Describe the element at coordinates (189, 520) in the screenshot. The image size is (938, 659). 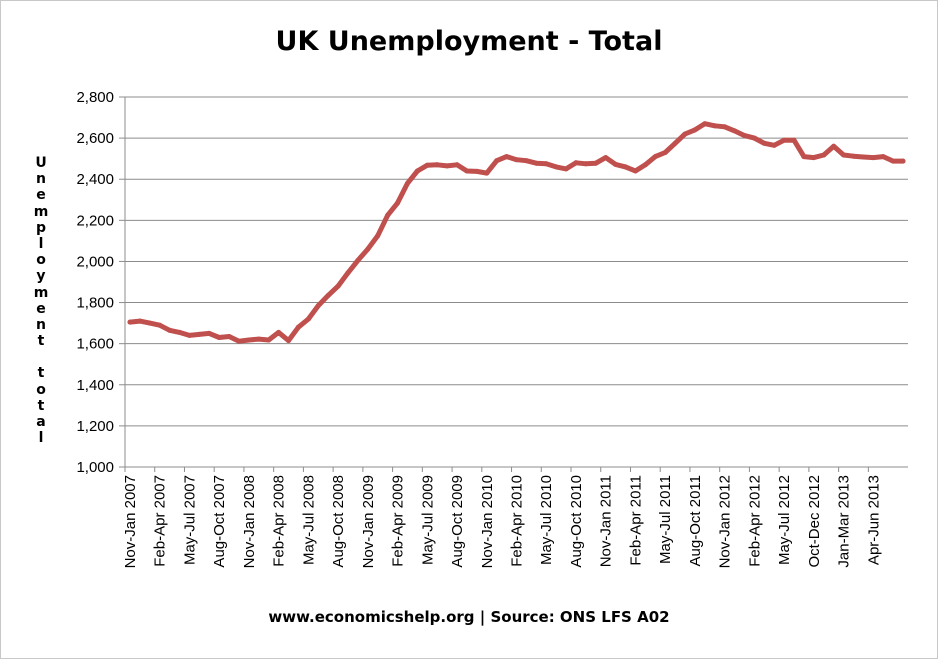
I see `x-tick-label: May-Jul 2007` at that location.